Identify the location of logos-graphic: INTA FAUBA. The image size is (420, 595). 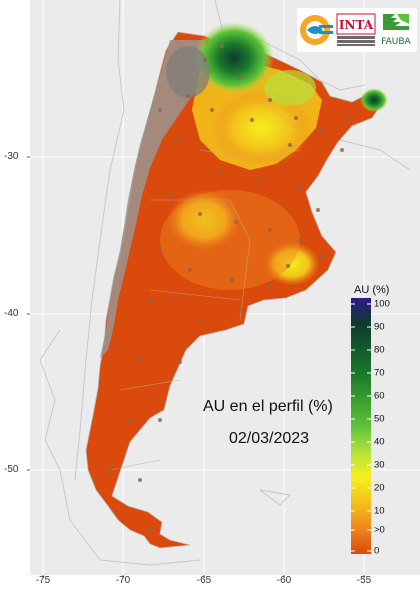
(356, 30).